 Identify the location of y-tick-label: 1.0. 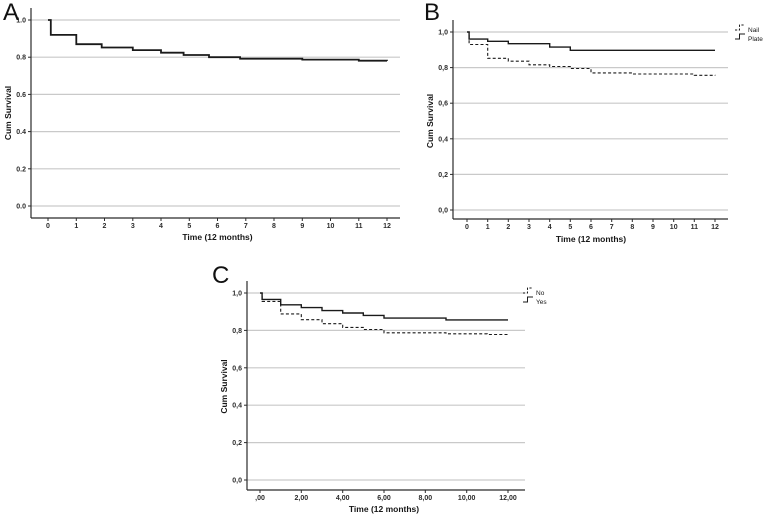
(21, 21).